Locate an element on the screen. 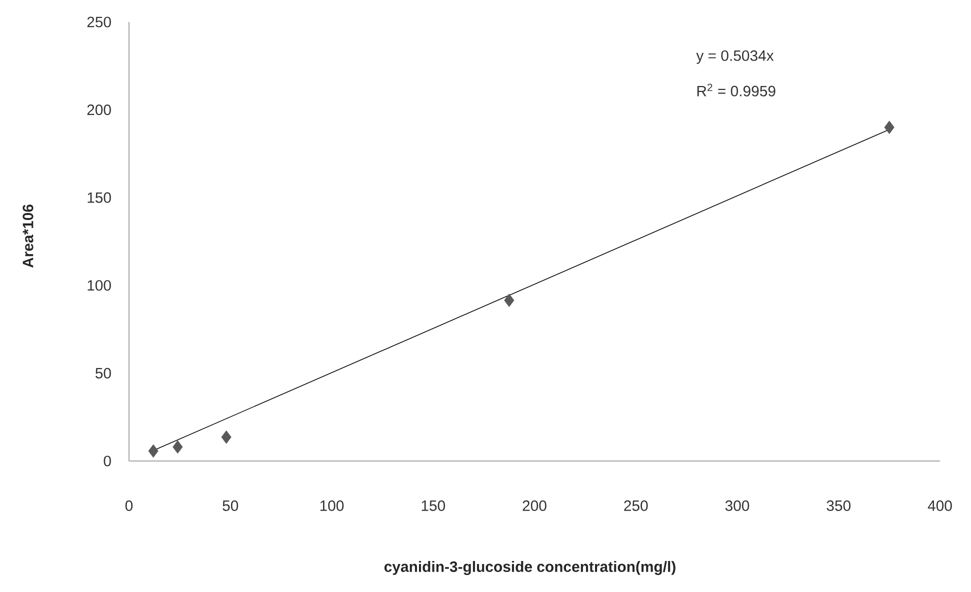 The width and height of the screenshot is (971, 592). x-tick-label: 100 is located at coordinates (332, 505).